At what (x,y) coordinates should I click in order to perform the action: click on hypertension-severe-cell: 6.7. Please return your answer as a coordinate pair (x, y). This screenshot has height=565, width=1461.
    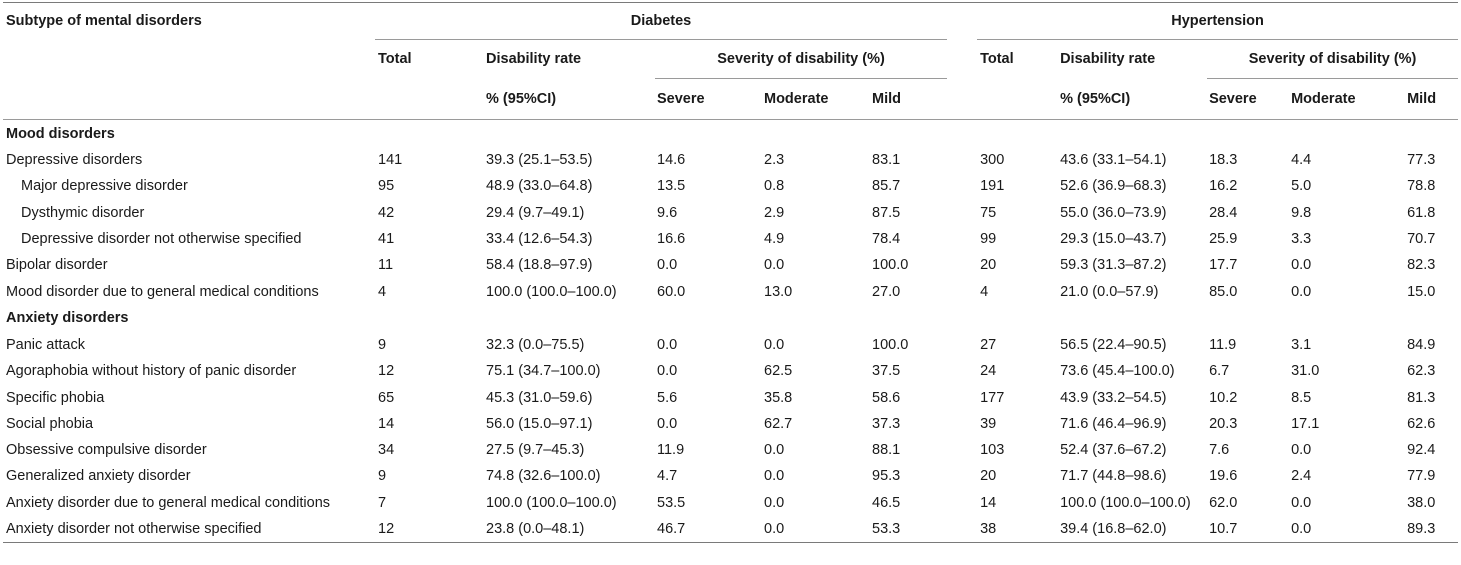
    Looking at the image, I should click on (1219, 371).